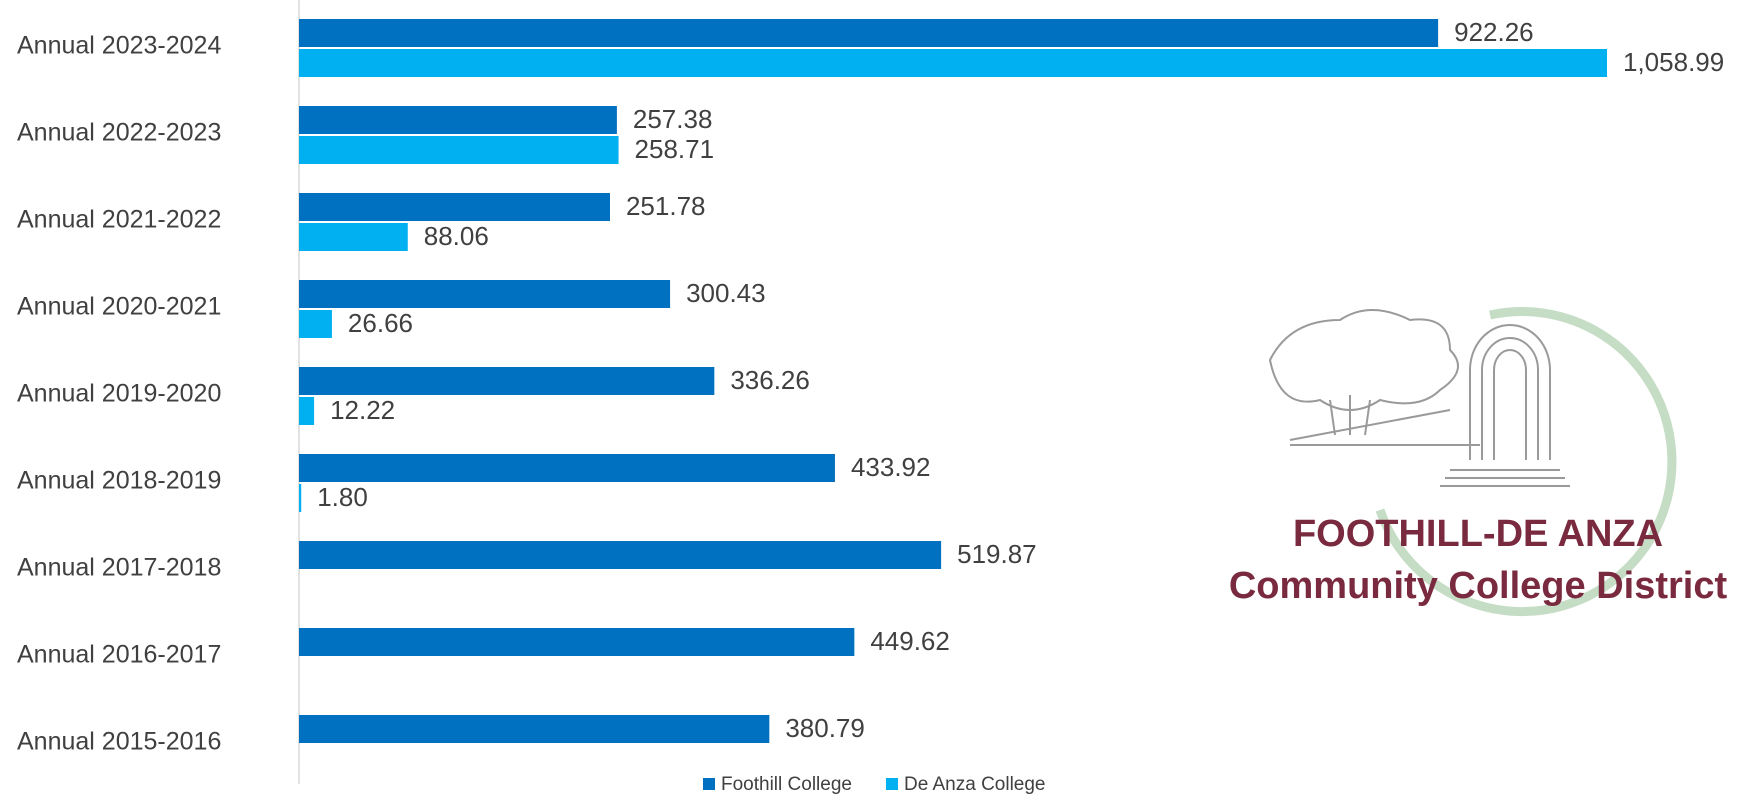 The image size is (1757, 798). Describe the element at coordinates (666, 206) in the screenshot. I see `value-label: 251.78` at that location.